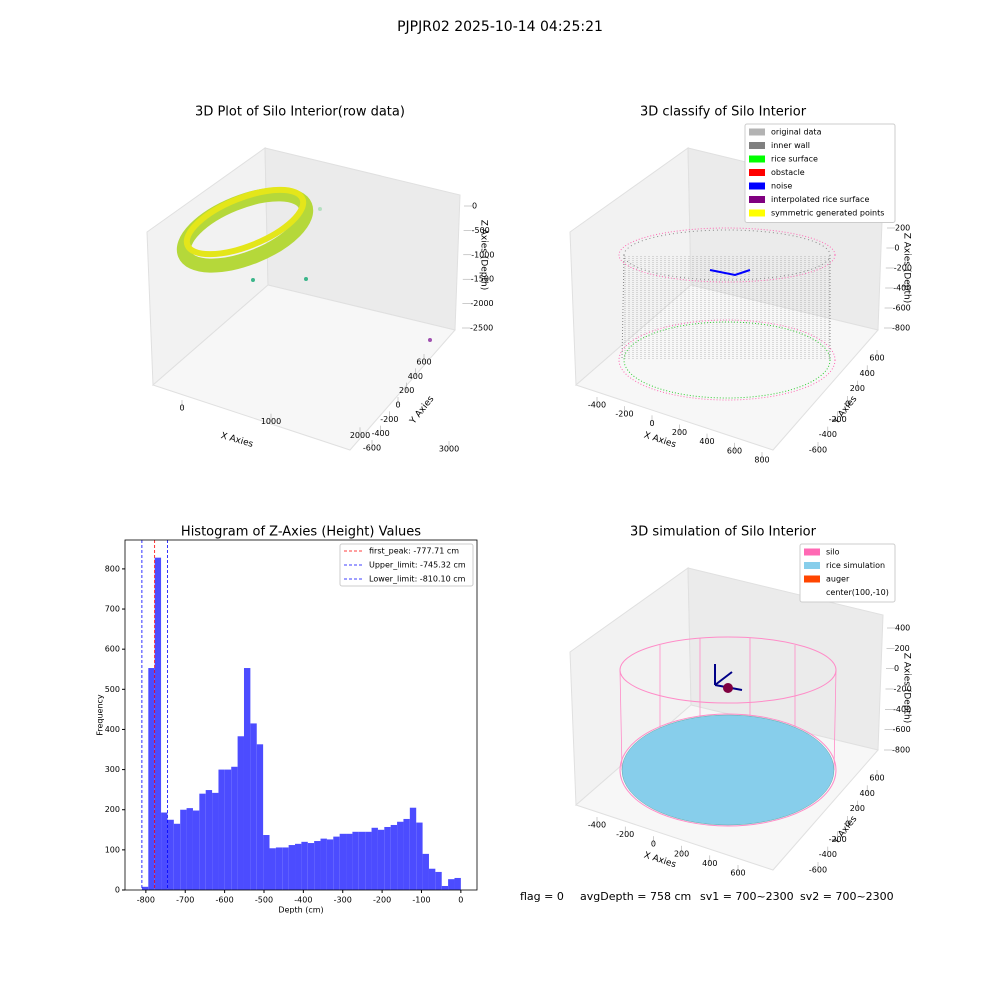  I want to click on x-tick-label: -500, so click(264, 900).